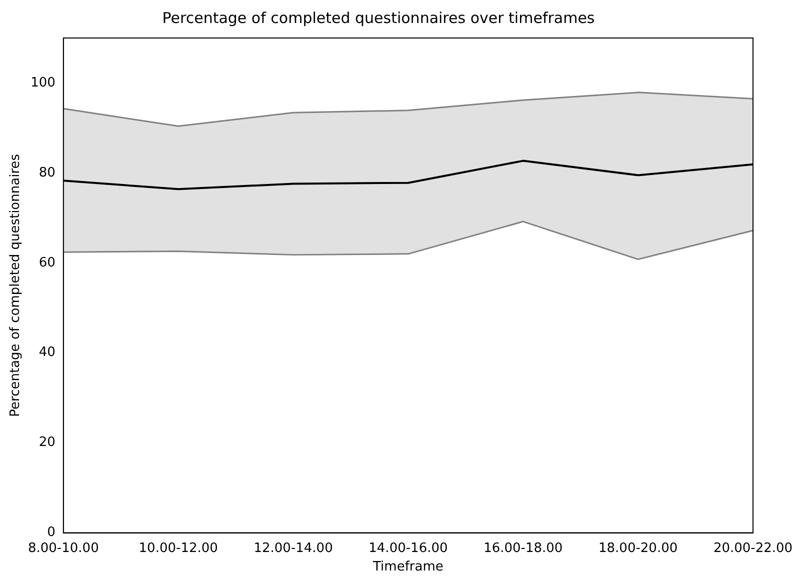 Image resolution: width=799 pixels, height=579 pixels. Describe the element at coordinates (47, 442) in the screenshot. I see `y-tick-label: 20` at that location.